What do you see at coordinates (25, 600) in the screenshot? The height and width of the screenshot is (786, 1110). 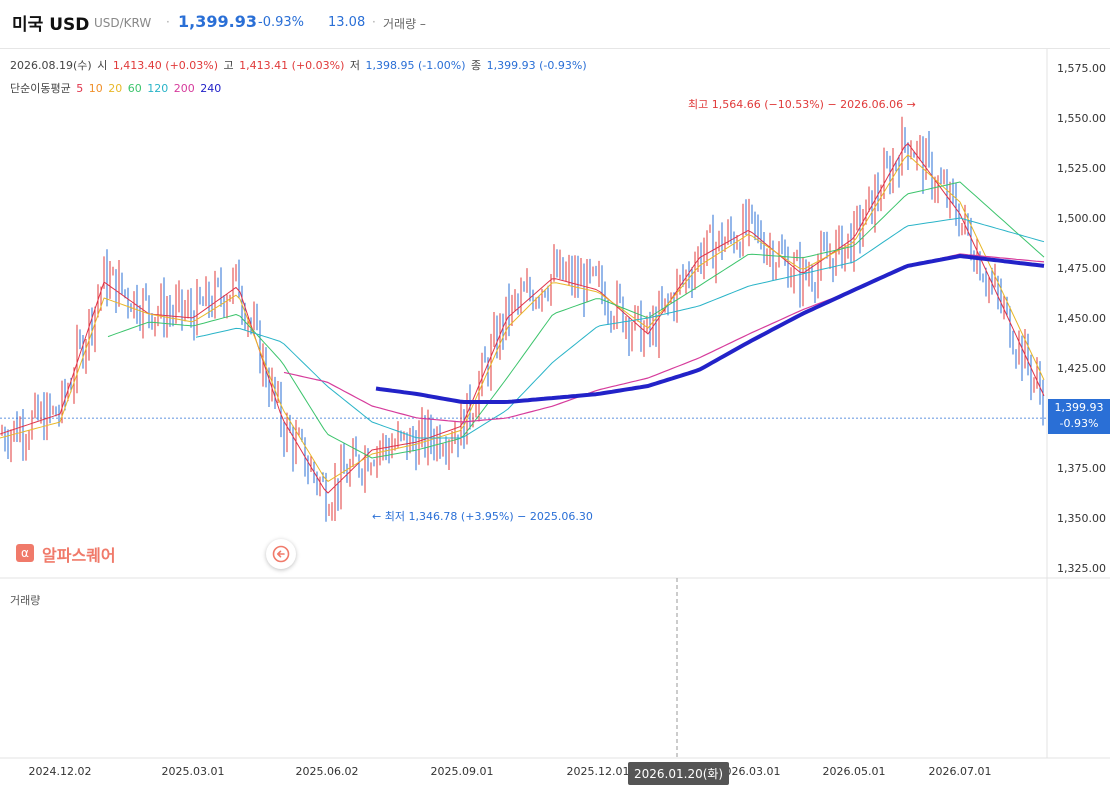 I see `volume-panel-label: 거래량` at bounding box center [25, 600].